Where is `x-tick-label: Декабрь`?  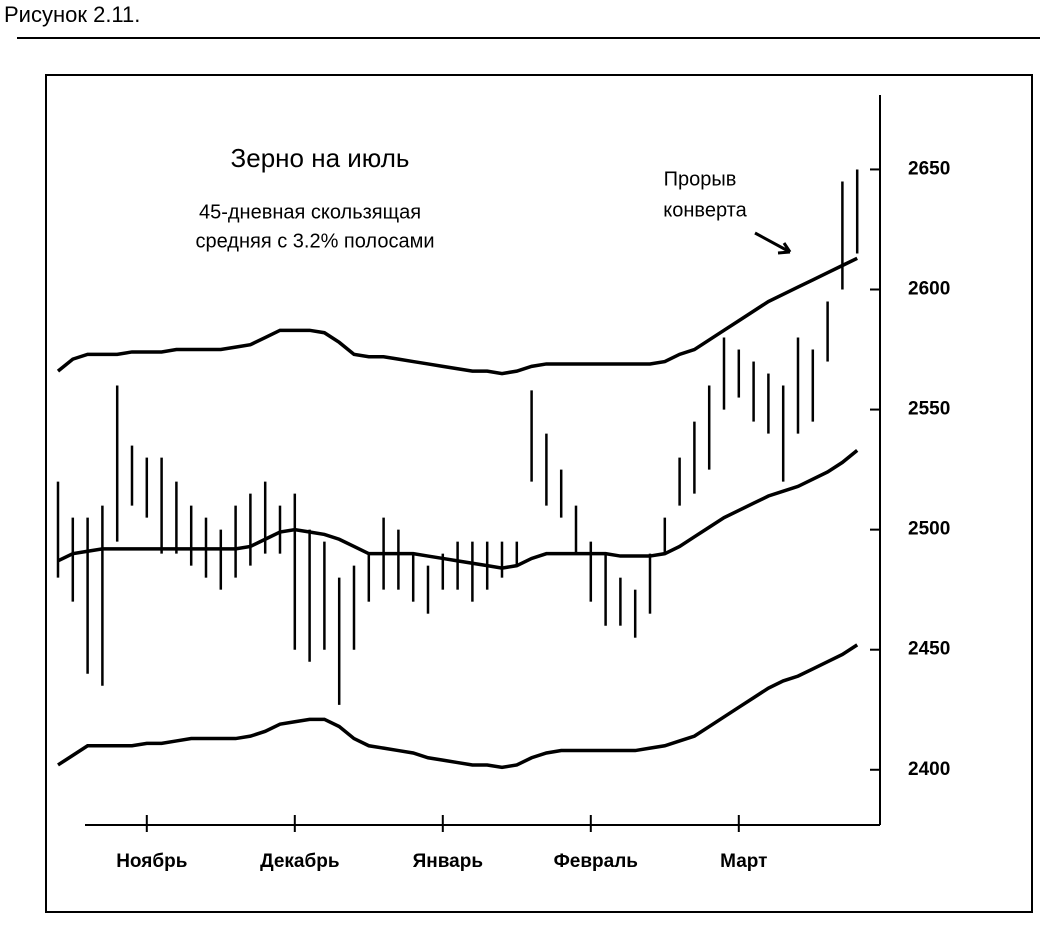
x-tick-label: Декабрь is located at coordinates (299, 861).